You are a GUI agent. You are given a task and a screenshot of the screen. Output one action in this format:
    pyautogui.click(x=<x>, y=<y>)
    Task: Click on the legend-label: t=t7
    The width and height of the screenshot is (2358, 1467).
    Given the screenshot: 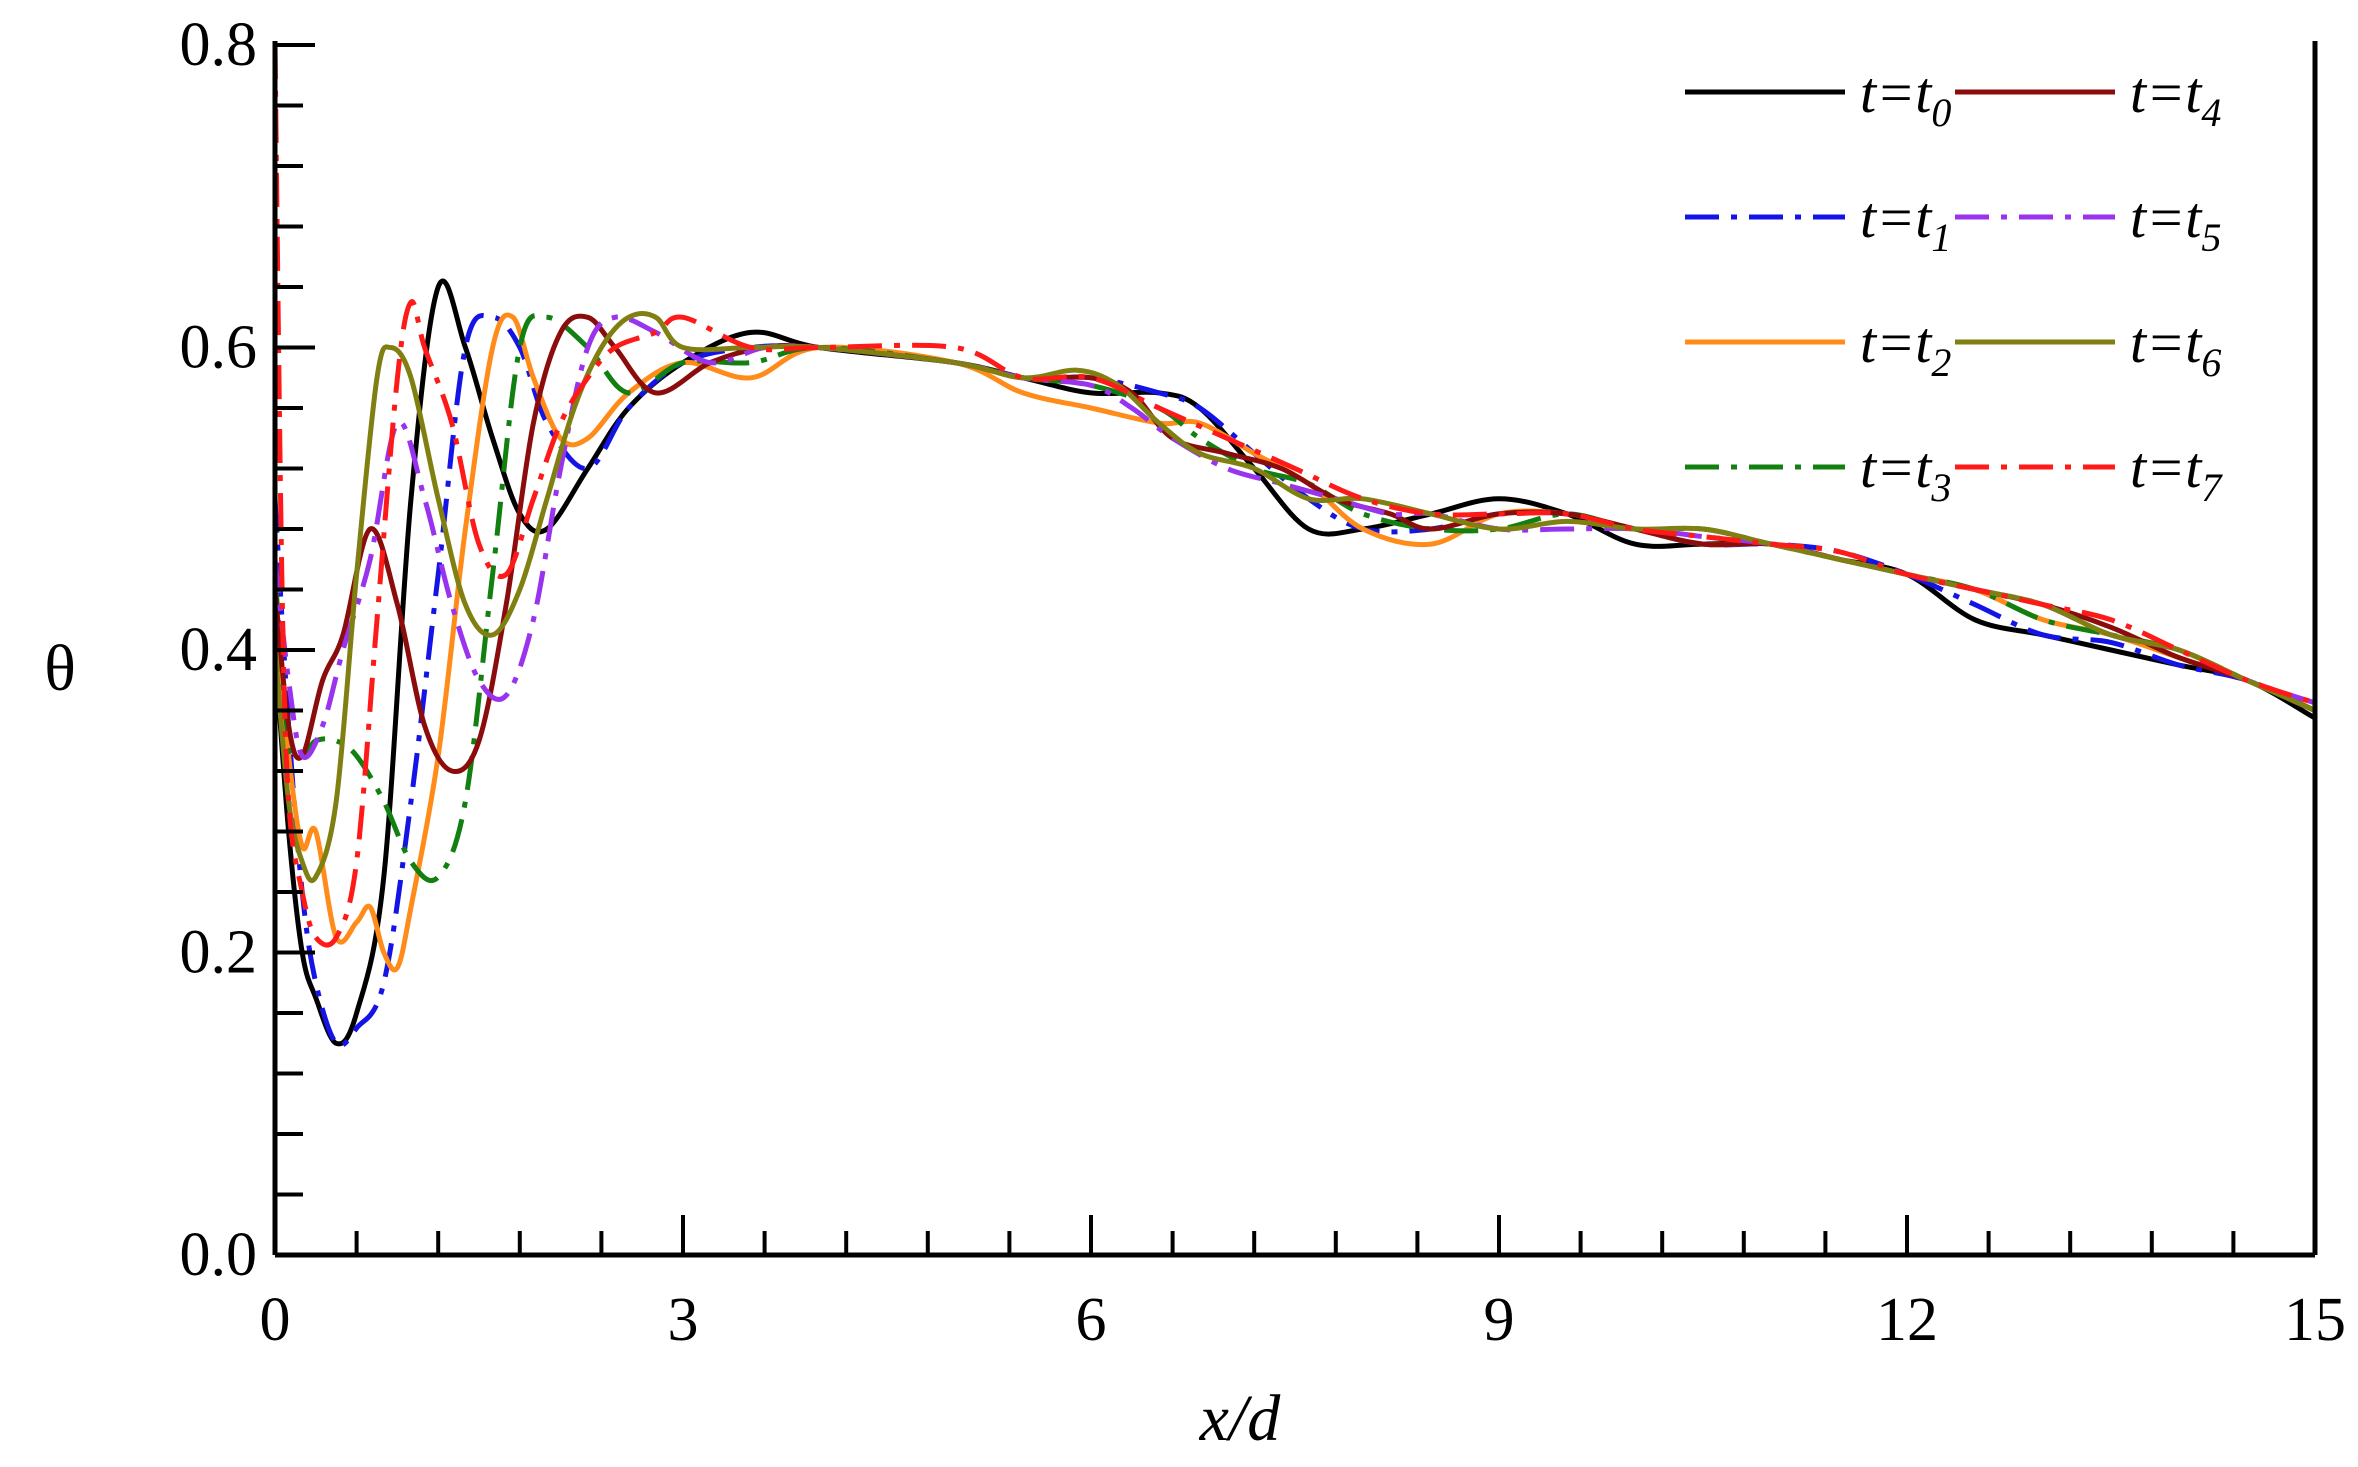 What is the action you would take?
    pyautogui.click(x=2176, y=472)
    